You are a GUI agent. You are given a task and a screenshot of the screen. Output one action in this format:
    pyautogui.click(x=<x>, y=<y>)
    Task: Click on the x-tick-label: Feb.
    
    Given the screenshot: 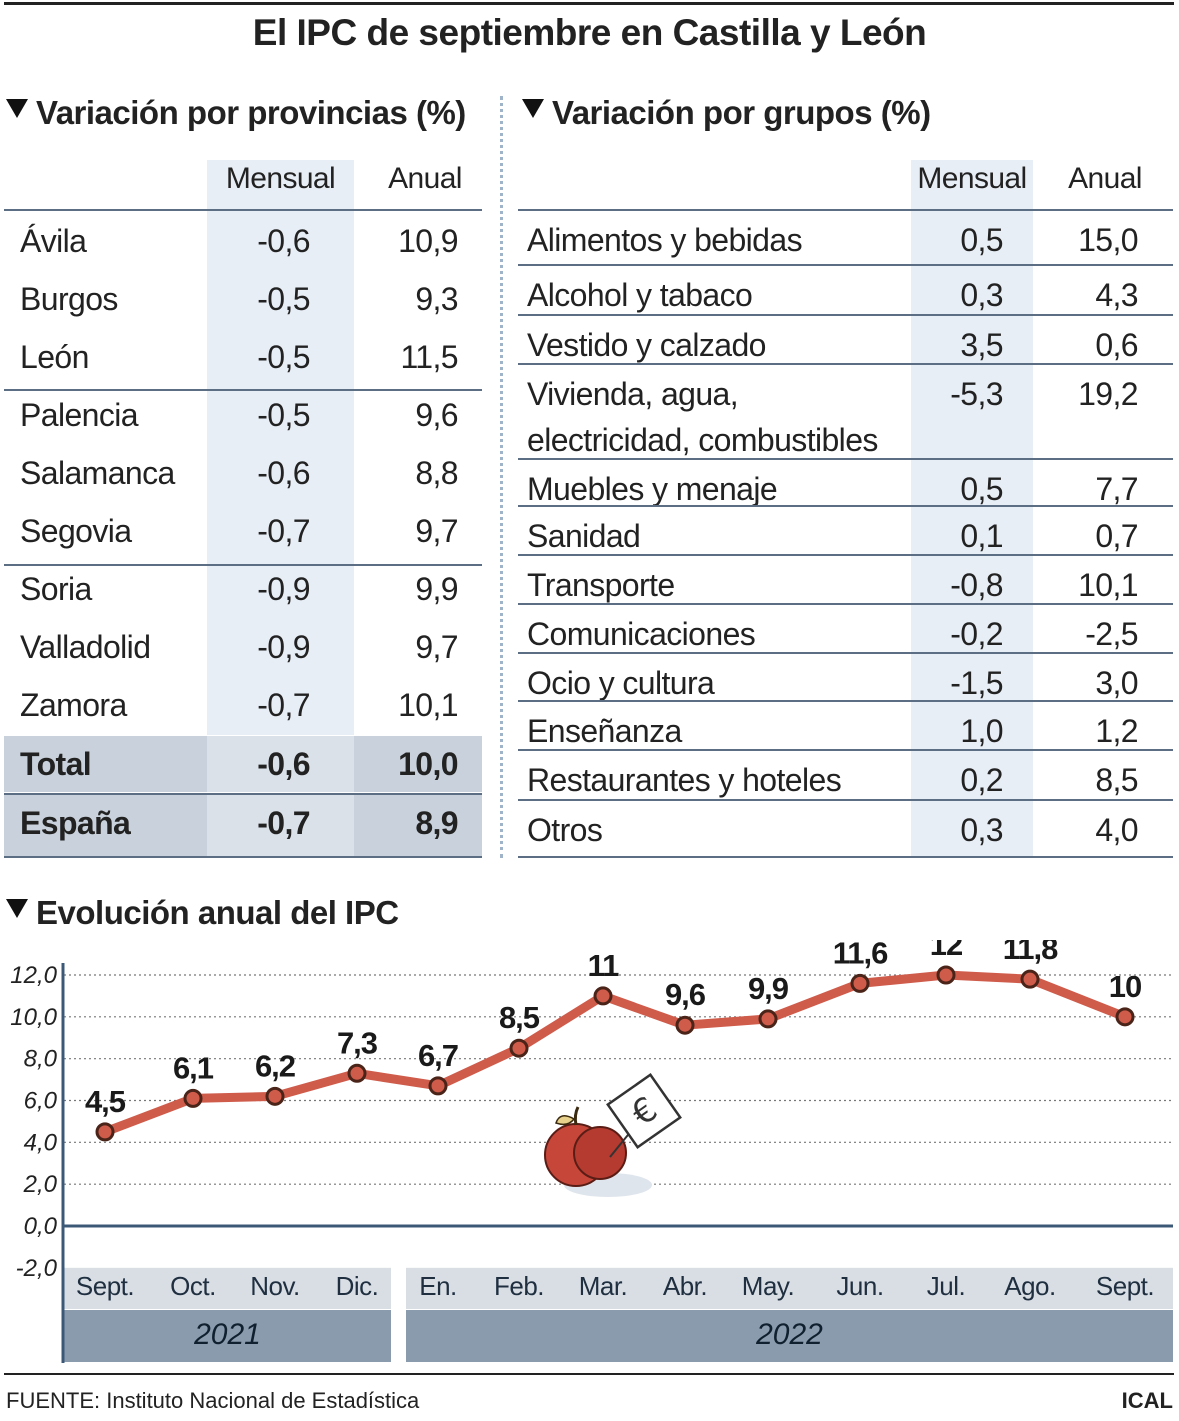 What is the action you would take?
    pyautogui.click(x=519, y=1286)
    